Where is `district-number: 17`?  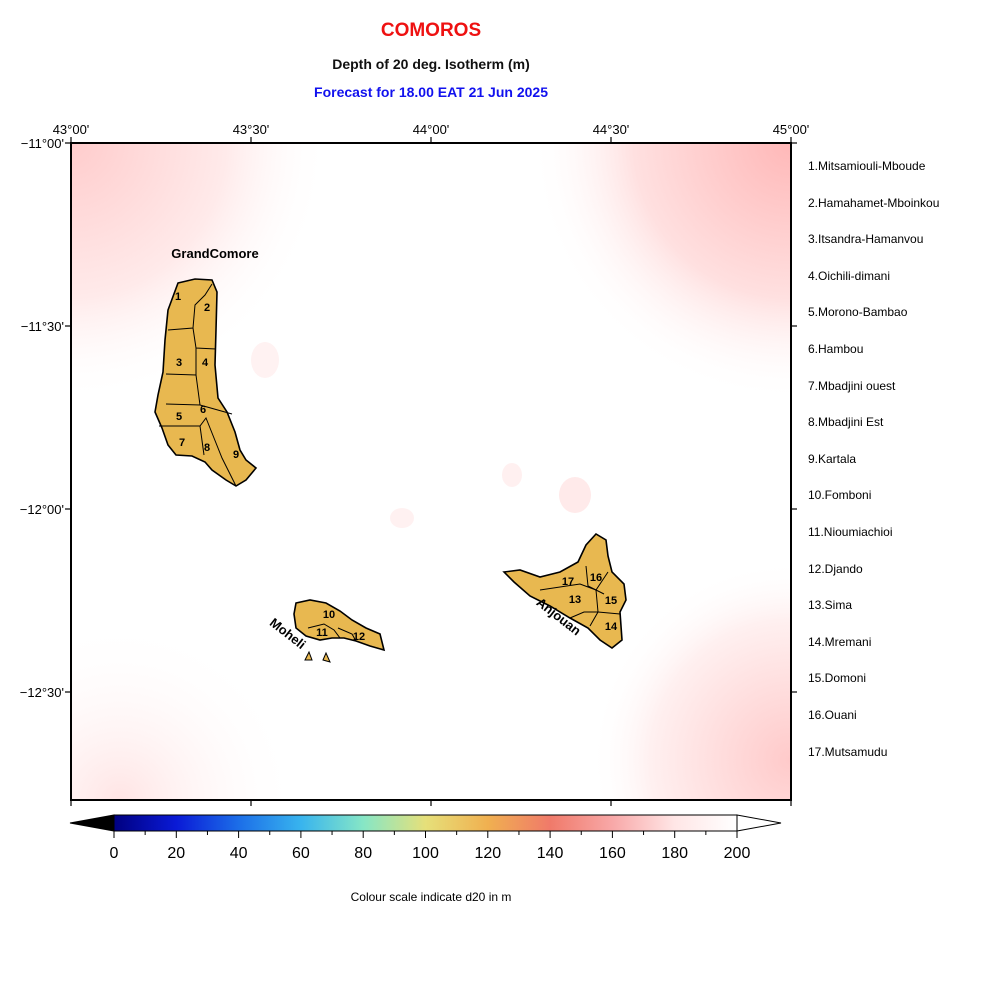 district-number: 17 is located at coordinates (568, 582).